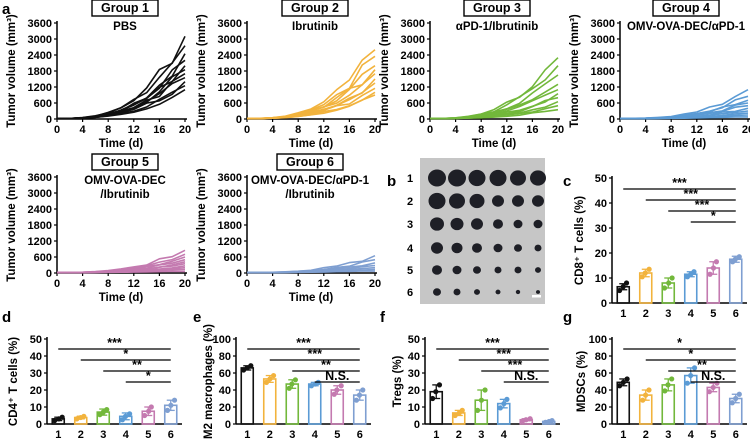 The width and height of the screenshot is (750, 439). Describe the element at coordinates (310, 181) in the screenshot. I see `treatment-label: OMV-OVA-DEC/αPD-1` at that location.